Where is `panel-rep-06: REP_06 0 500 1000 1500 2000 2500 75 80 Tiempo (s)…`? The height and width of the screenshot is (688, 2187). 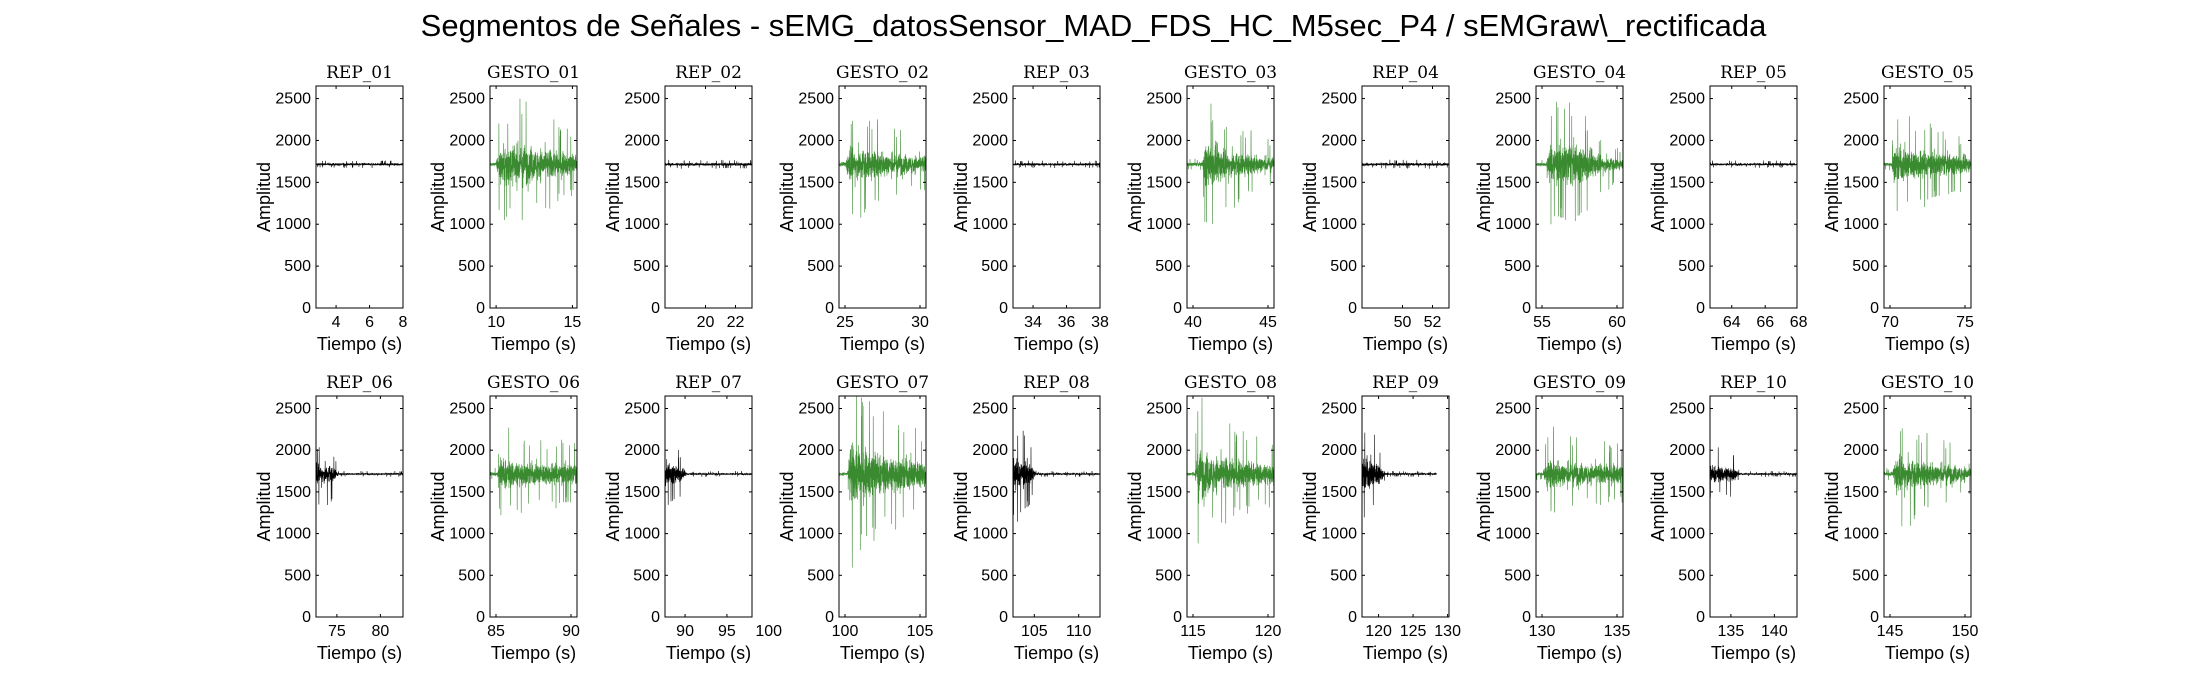 panel-rep-06: REP_06 0 500 1000 1500 2000 2500 75 80 Tiempo (s)… is located at coordinates (329, 518).